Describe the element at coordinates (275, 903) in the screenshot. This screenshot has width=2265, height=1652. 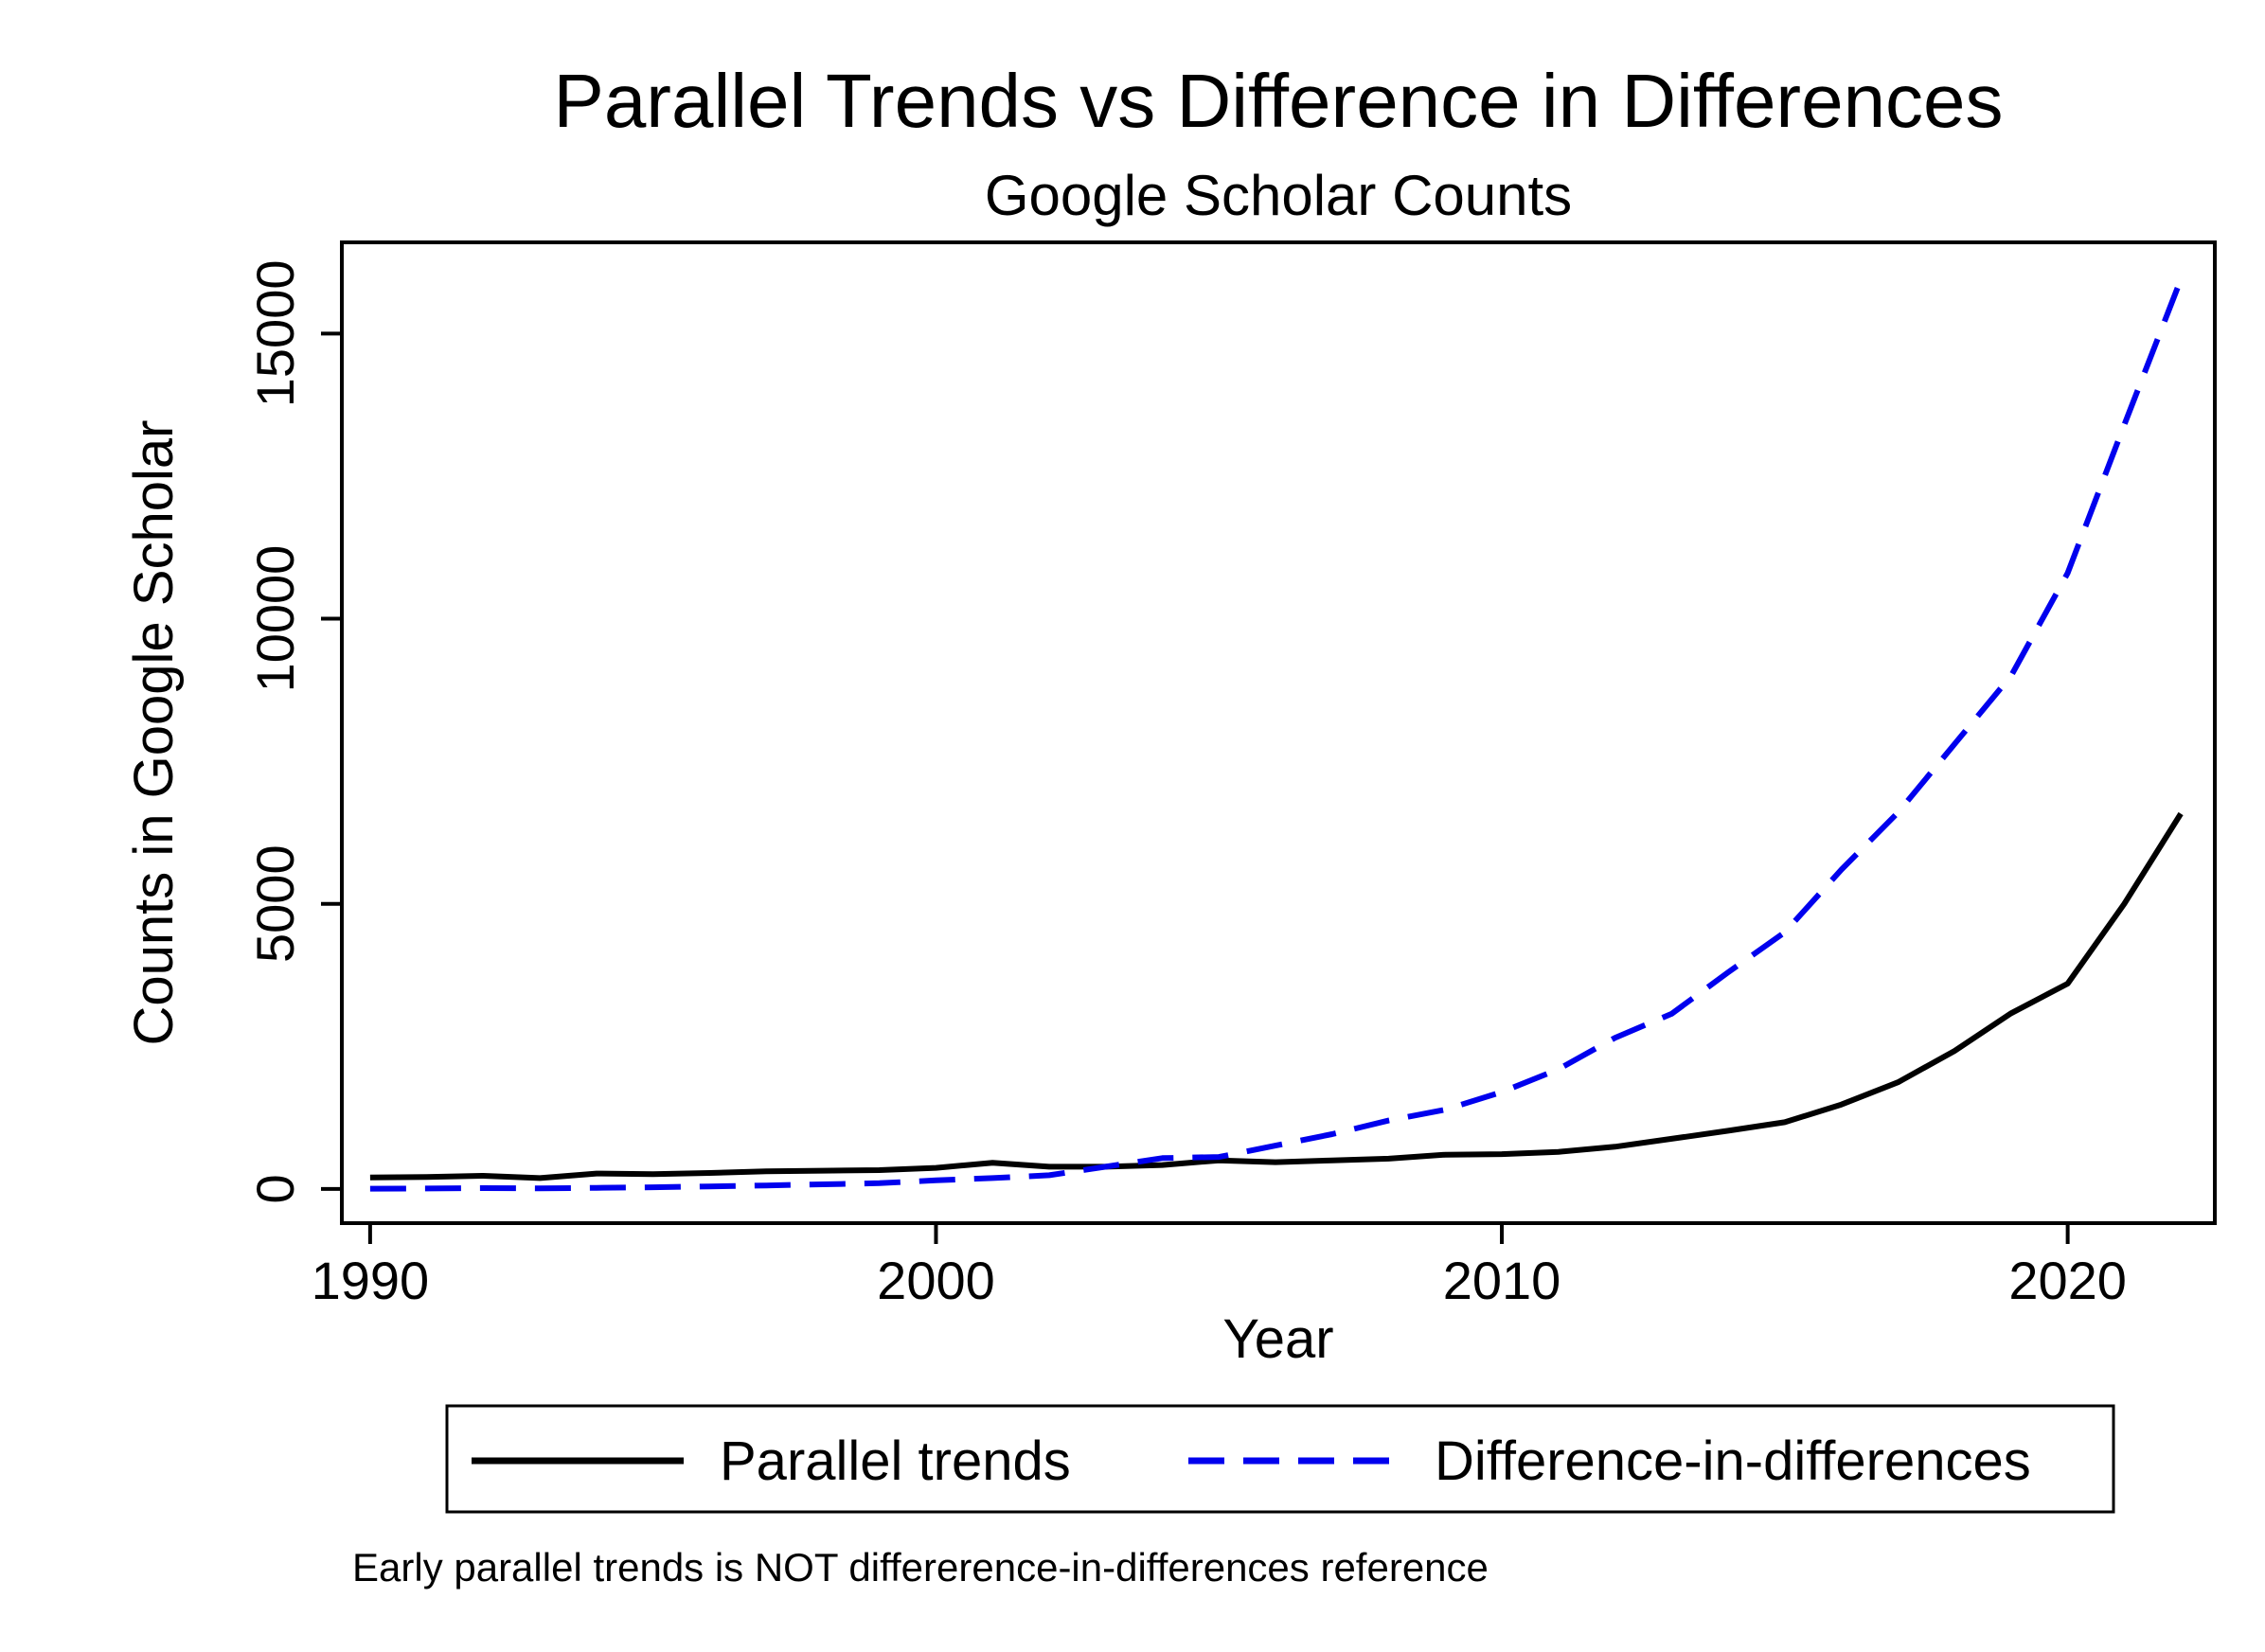
I see `y-tick-label: 5000` at that location.